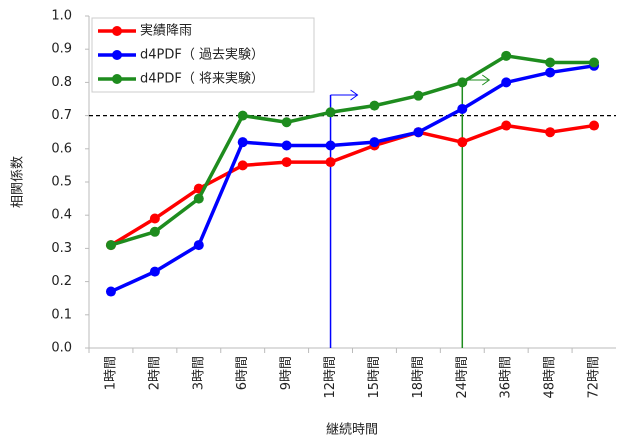  What do you see at coordinates (61, 148) in the screenshot?
I see `y-tick-label: 0.6` at bounding box center [61, 148].